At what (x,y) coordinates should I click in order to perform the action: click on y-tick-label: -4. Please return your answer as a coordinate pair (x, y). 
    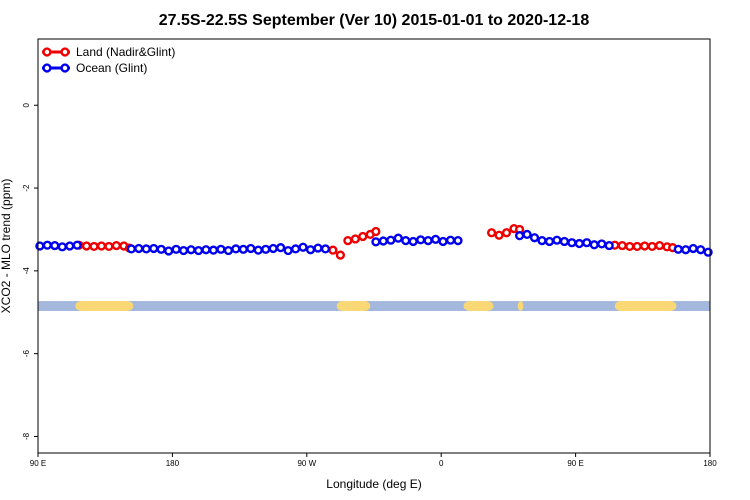
    Looking at the image, I should click on (26, 271).